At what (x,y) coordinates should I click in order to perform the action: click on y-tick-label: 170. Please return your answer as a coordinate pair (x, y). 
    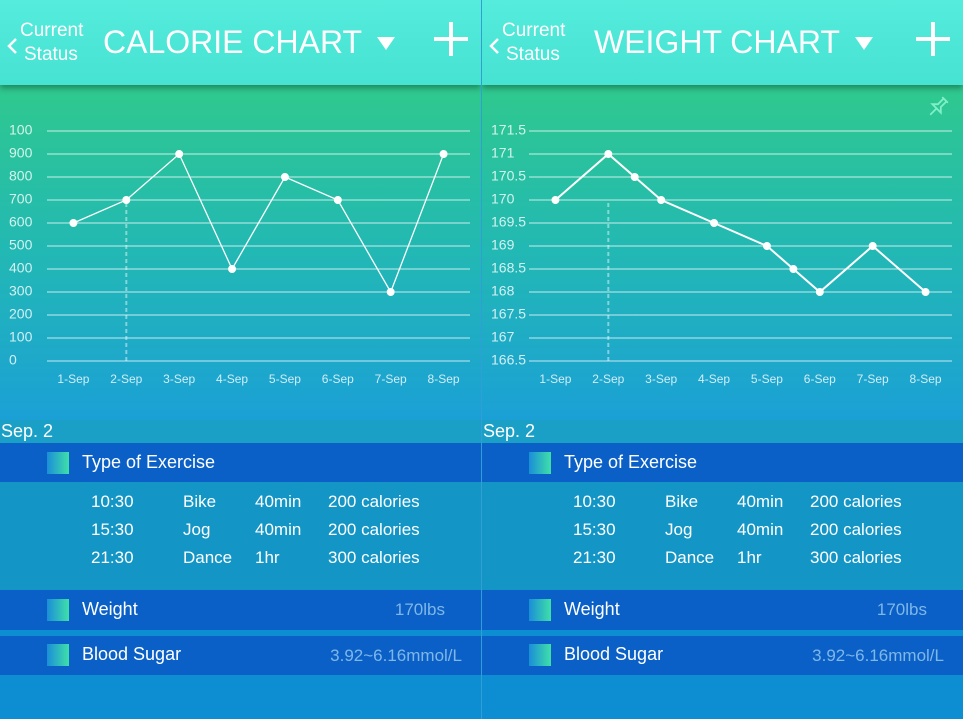
    Looking at the image, I should click on (503, 199).